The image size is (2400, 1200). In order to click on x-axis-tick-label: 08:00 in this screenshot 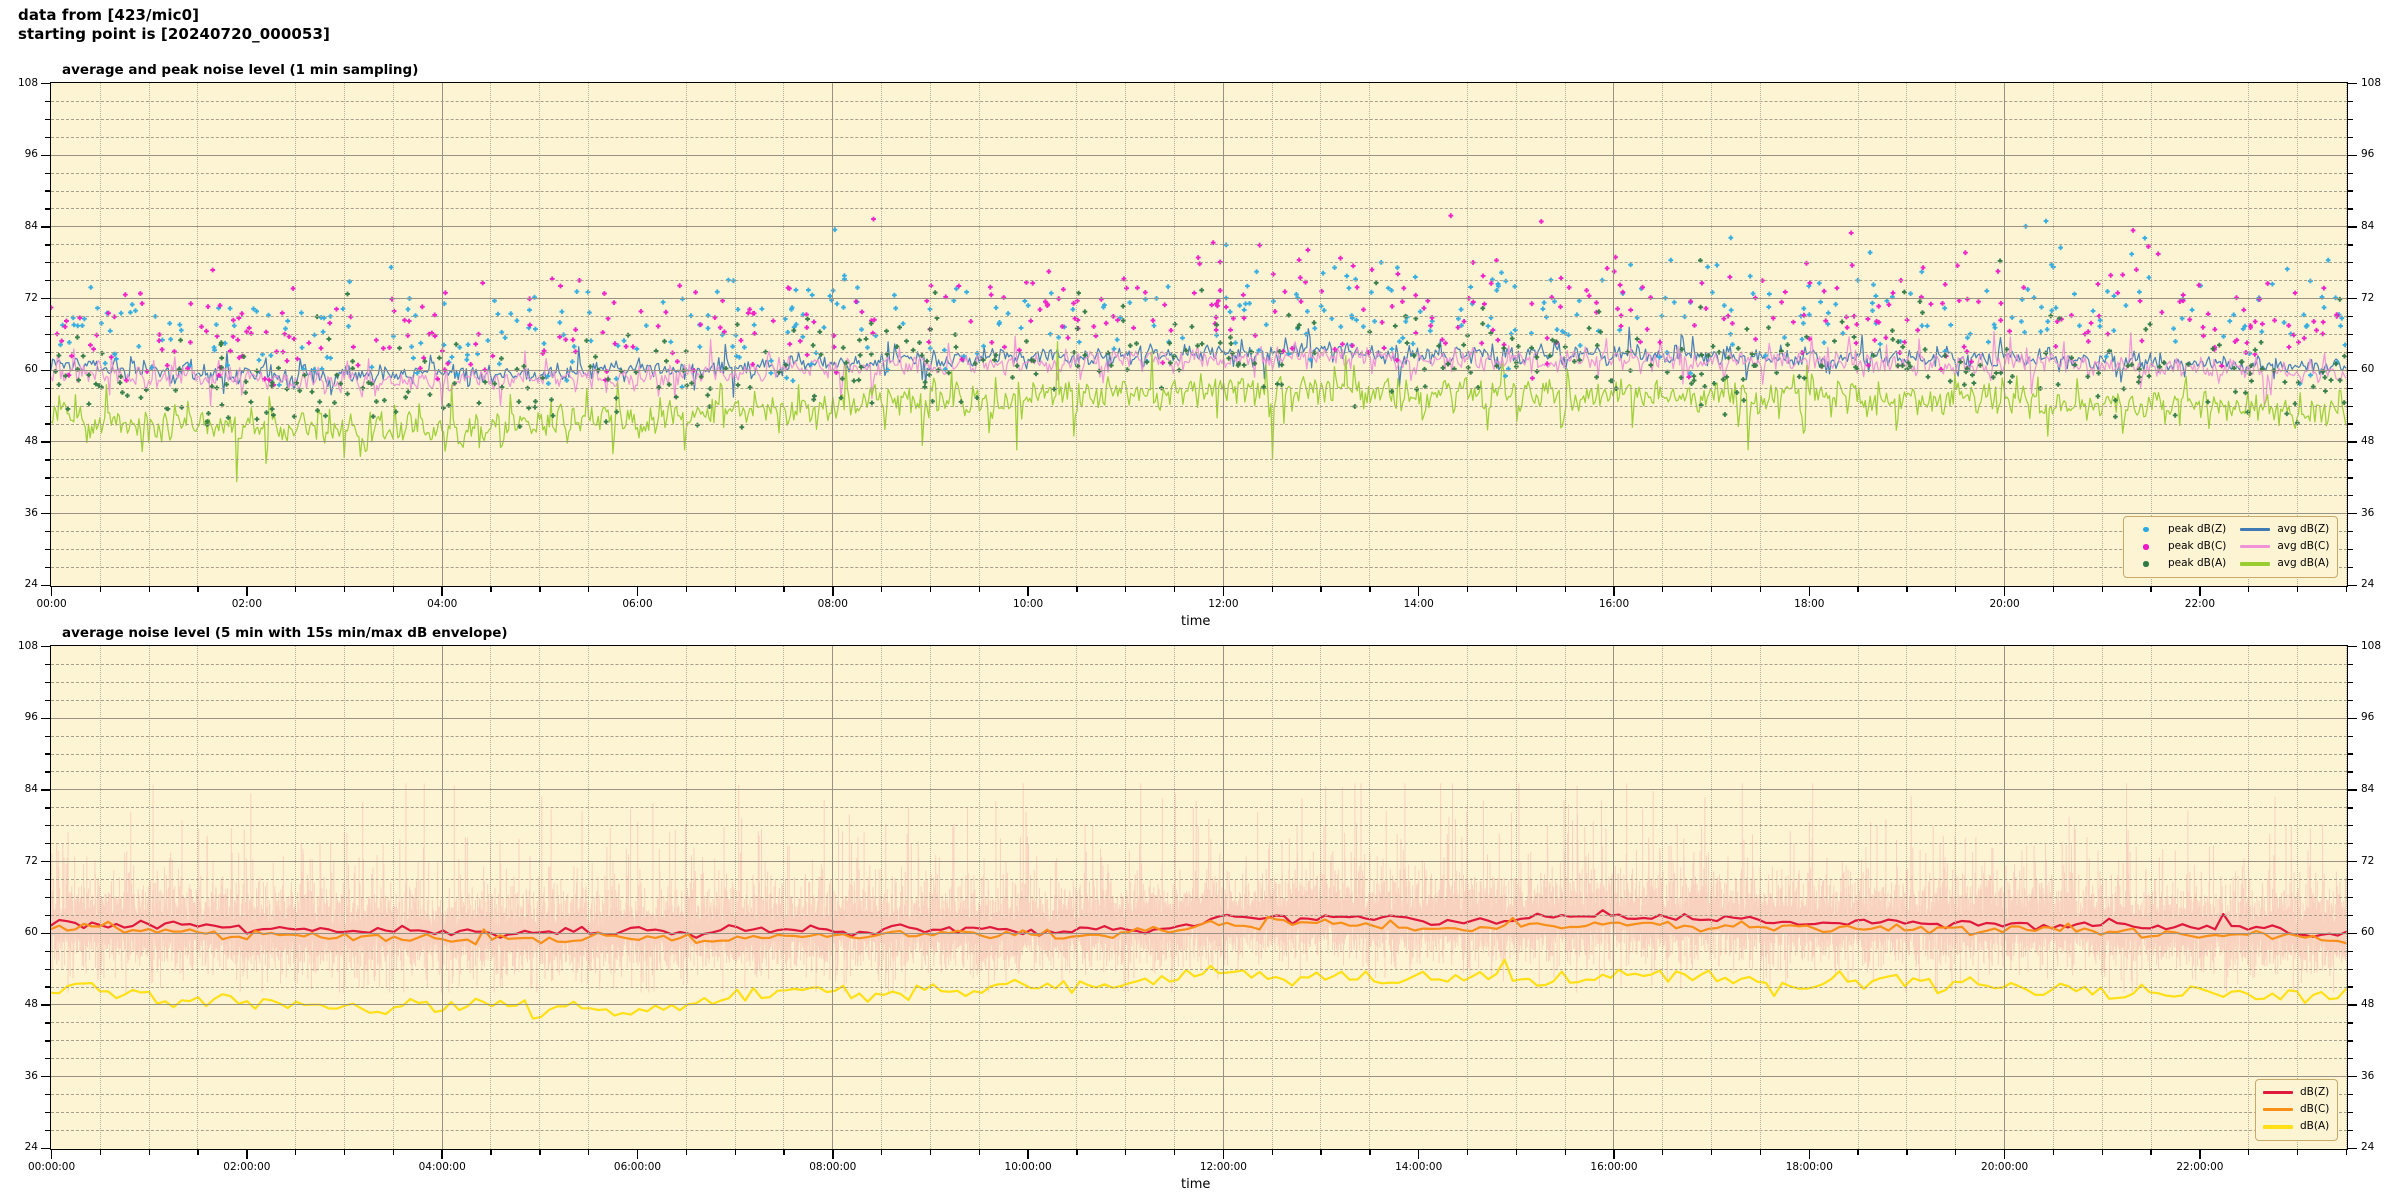, I will do `click(832, 604)`.